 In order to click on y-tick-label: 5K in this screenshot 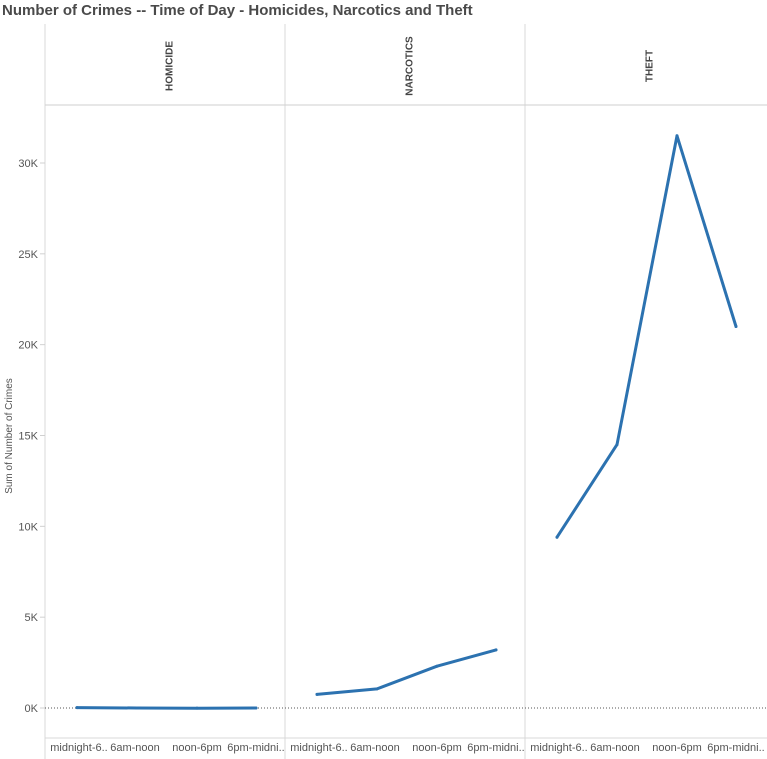, I will do `click(32, 618)`.